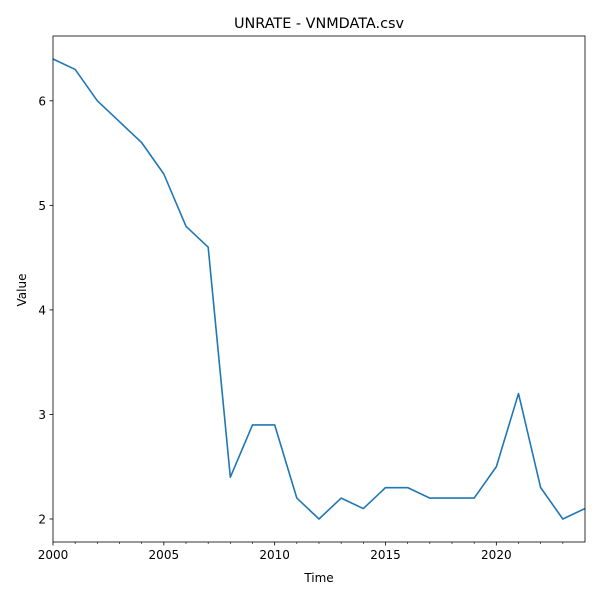 This screenshot has width=600, height=600. I want to click on y-axis: 2 3 4 5 6, so click(45, 310).